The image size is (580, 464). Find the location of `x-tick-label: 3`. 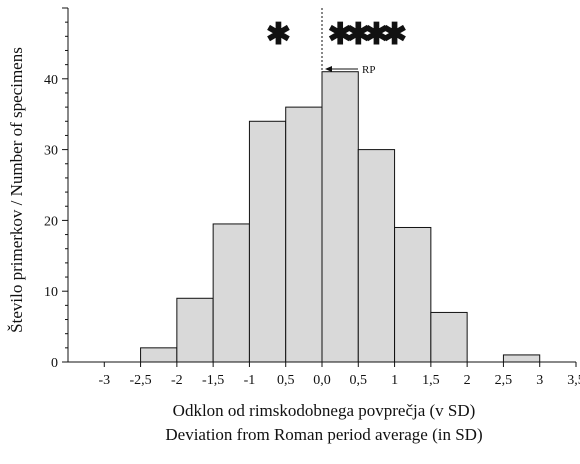

x-tick-label: 3 is located at coordinates (539, 380).